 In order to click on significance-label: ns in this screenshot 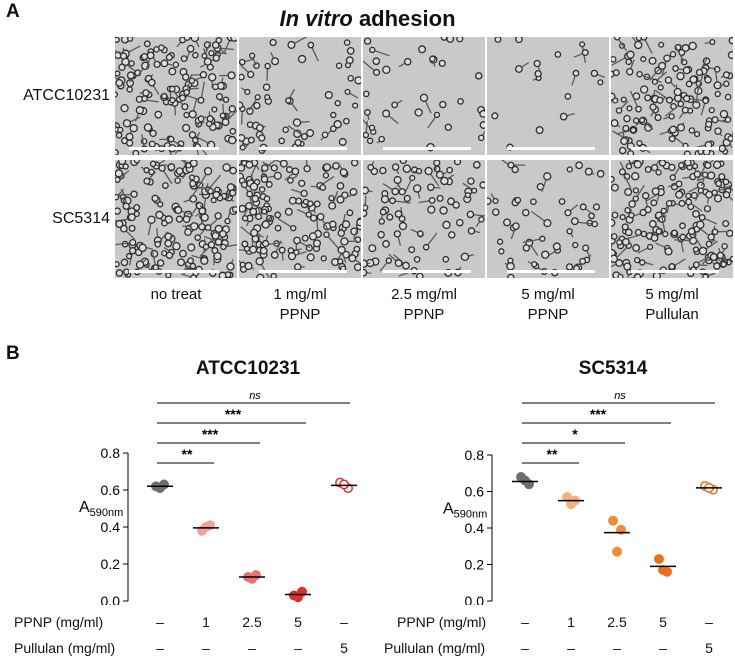, I will do `click(255, 396)`.